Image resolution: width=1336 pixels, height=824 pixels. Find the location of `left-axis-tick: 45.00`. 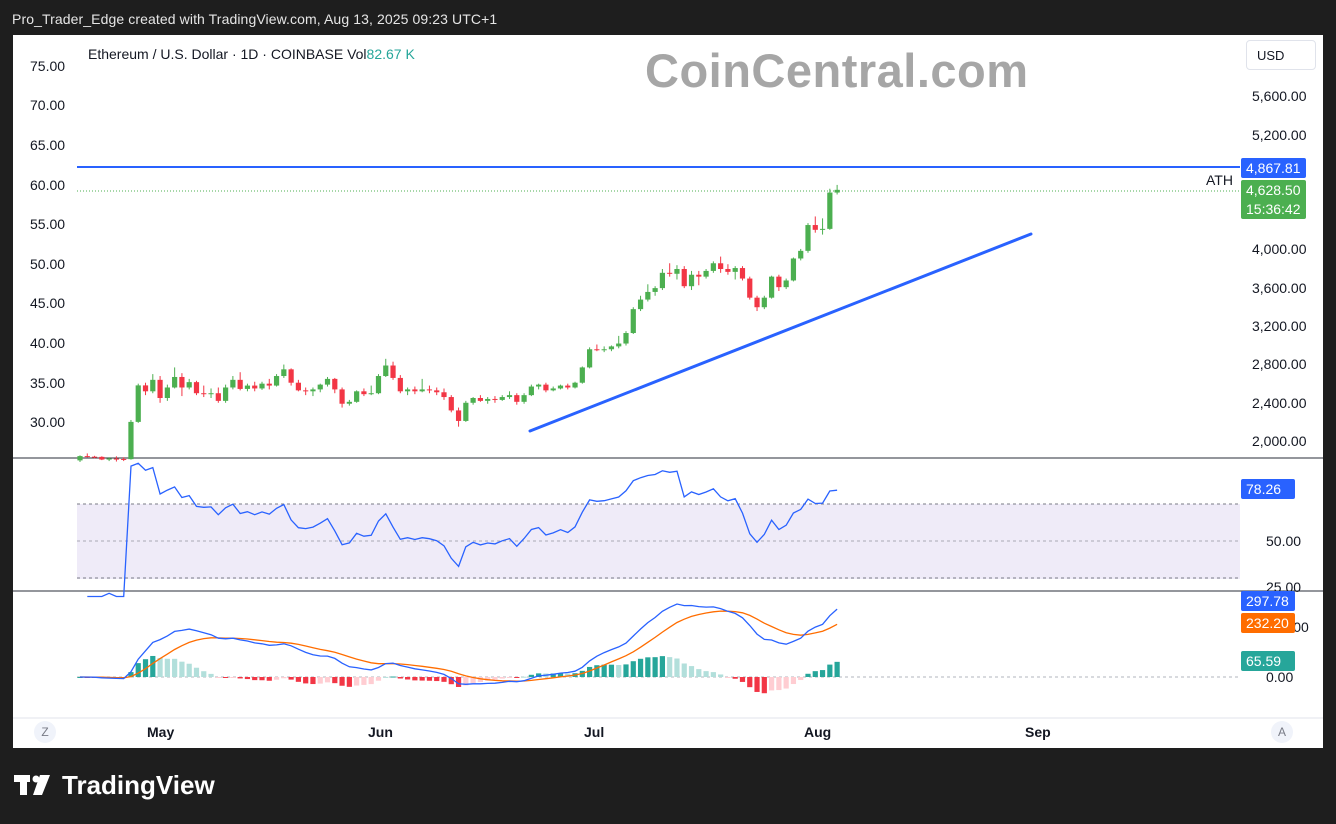

left-axis-tick: 45.00 is located at coordinates (47, 303).